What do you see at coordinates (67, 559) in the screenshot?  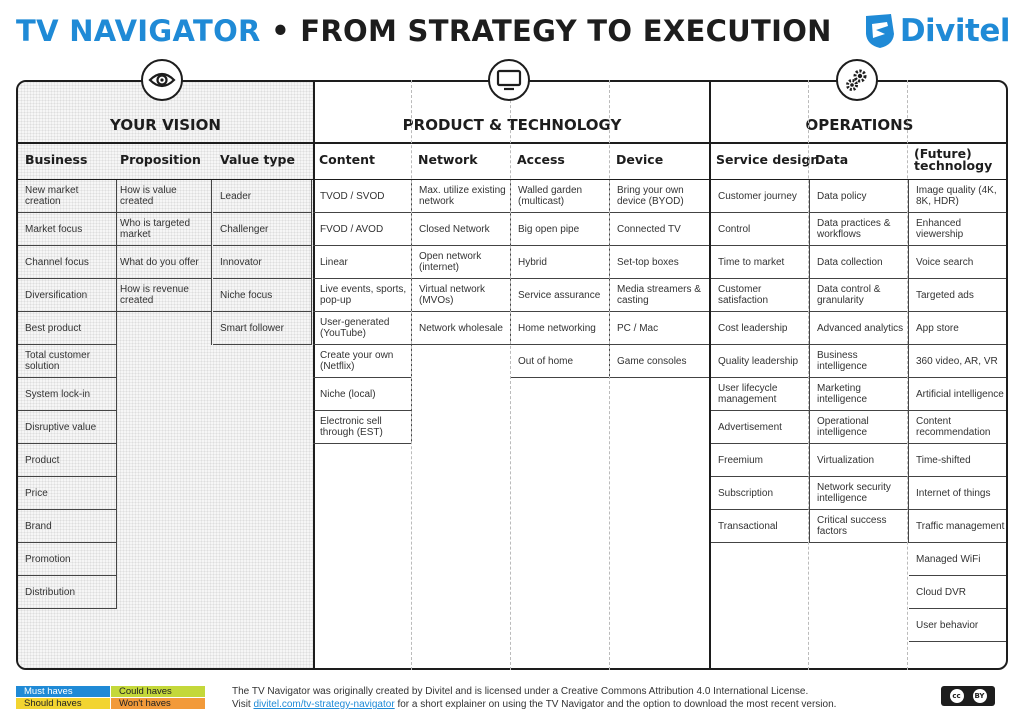 I see `cell-business-12: Promotion` at bounding box center [67, 559].